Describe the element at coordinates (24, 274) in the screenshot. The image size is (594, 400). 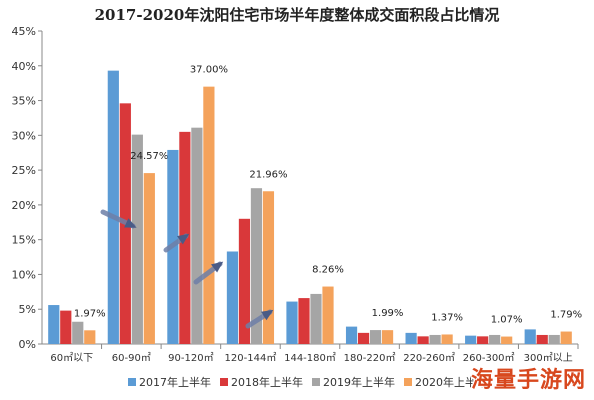
I see `y-tick-label: 10%` at that location.